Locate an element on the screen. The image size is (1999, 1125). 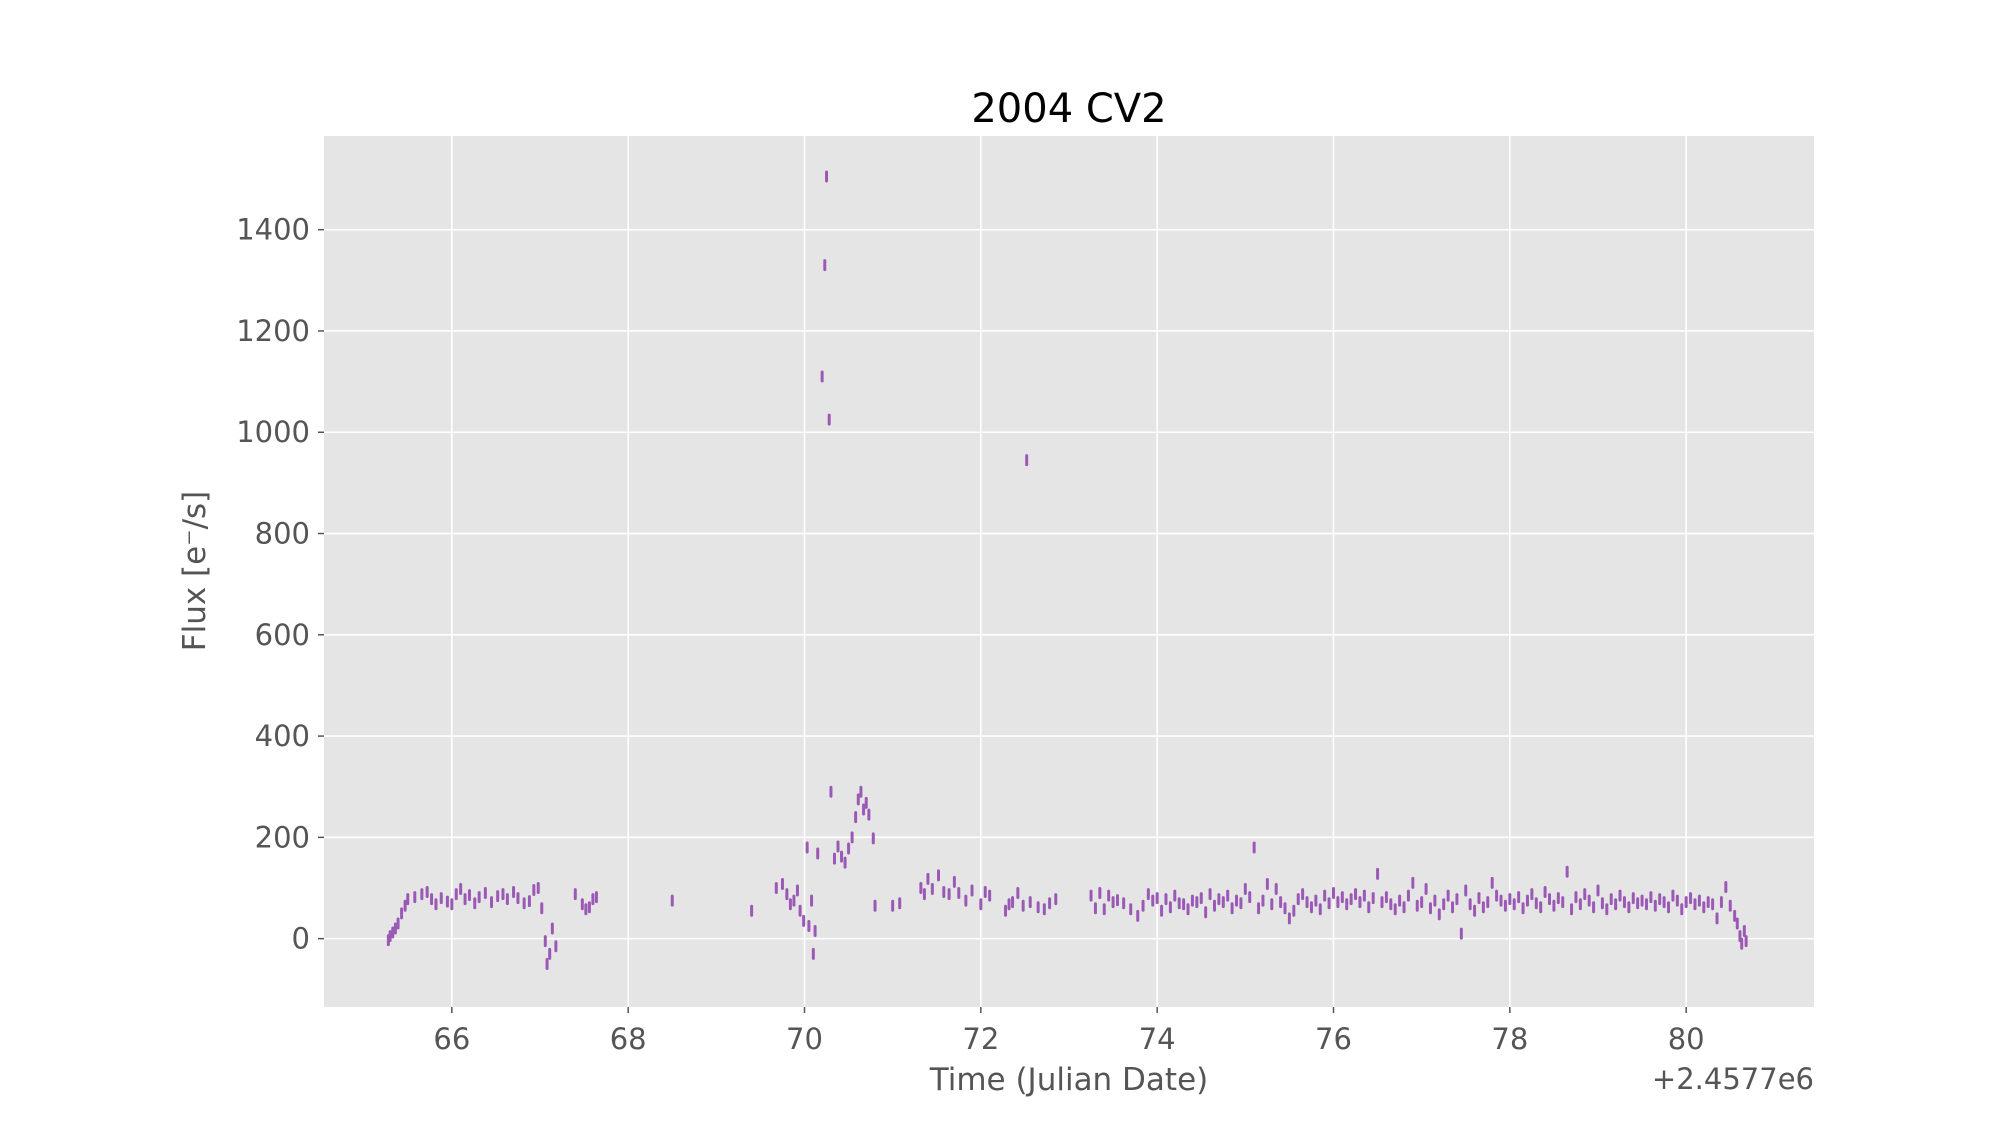
chart-title: 2004 CV2 is located at coordinates (1068, 109).